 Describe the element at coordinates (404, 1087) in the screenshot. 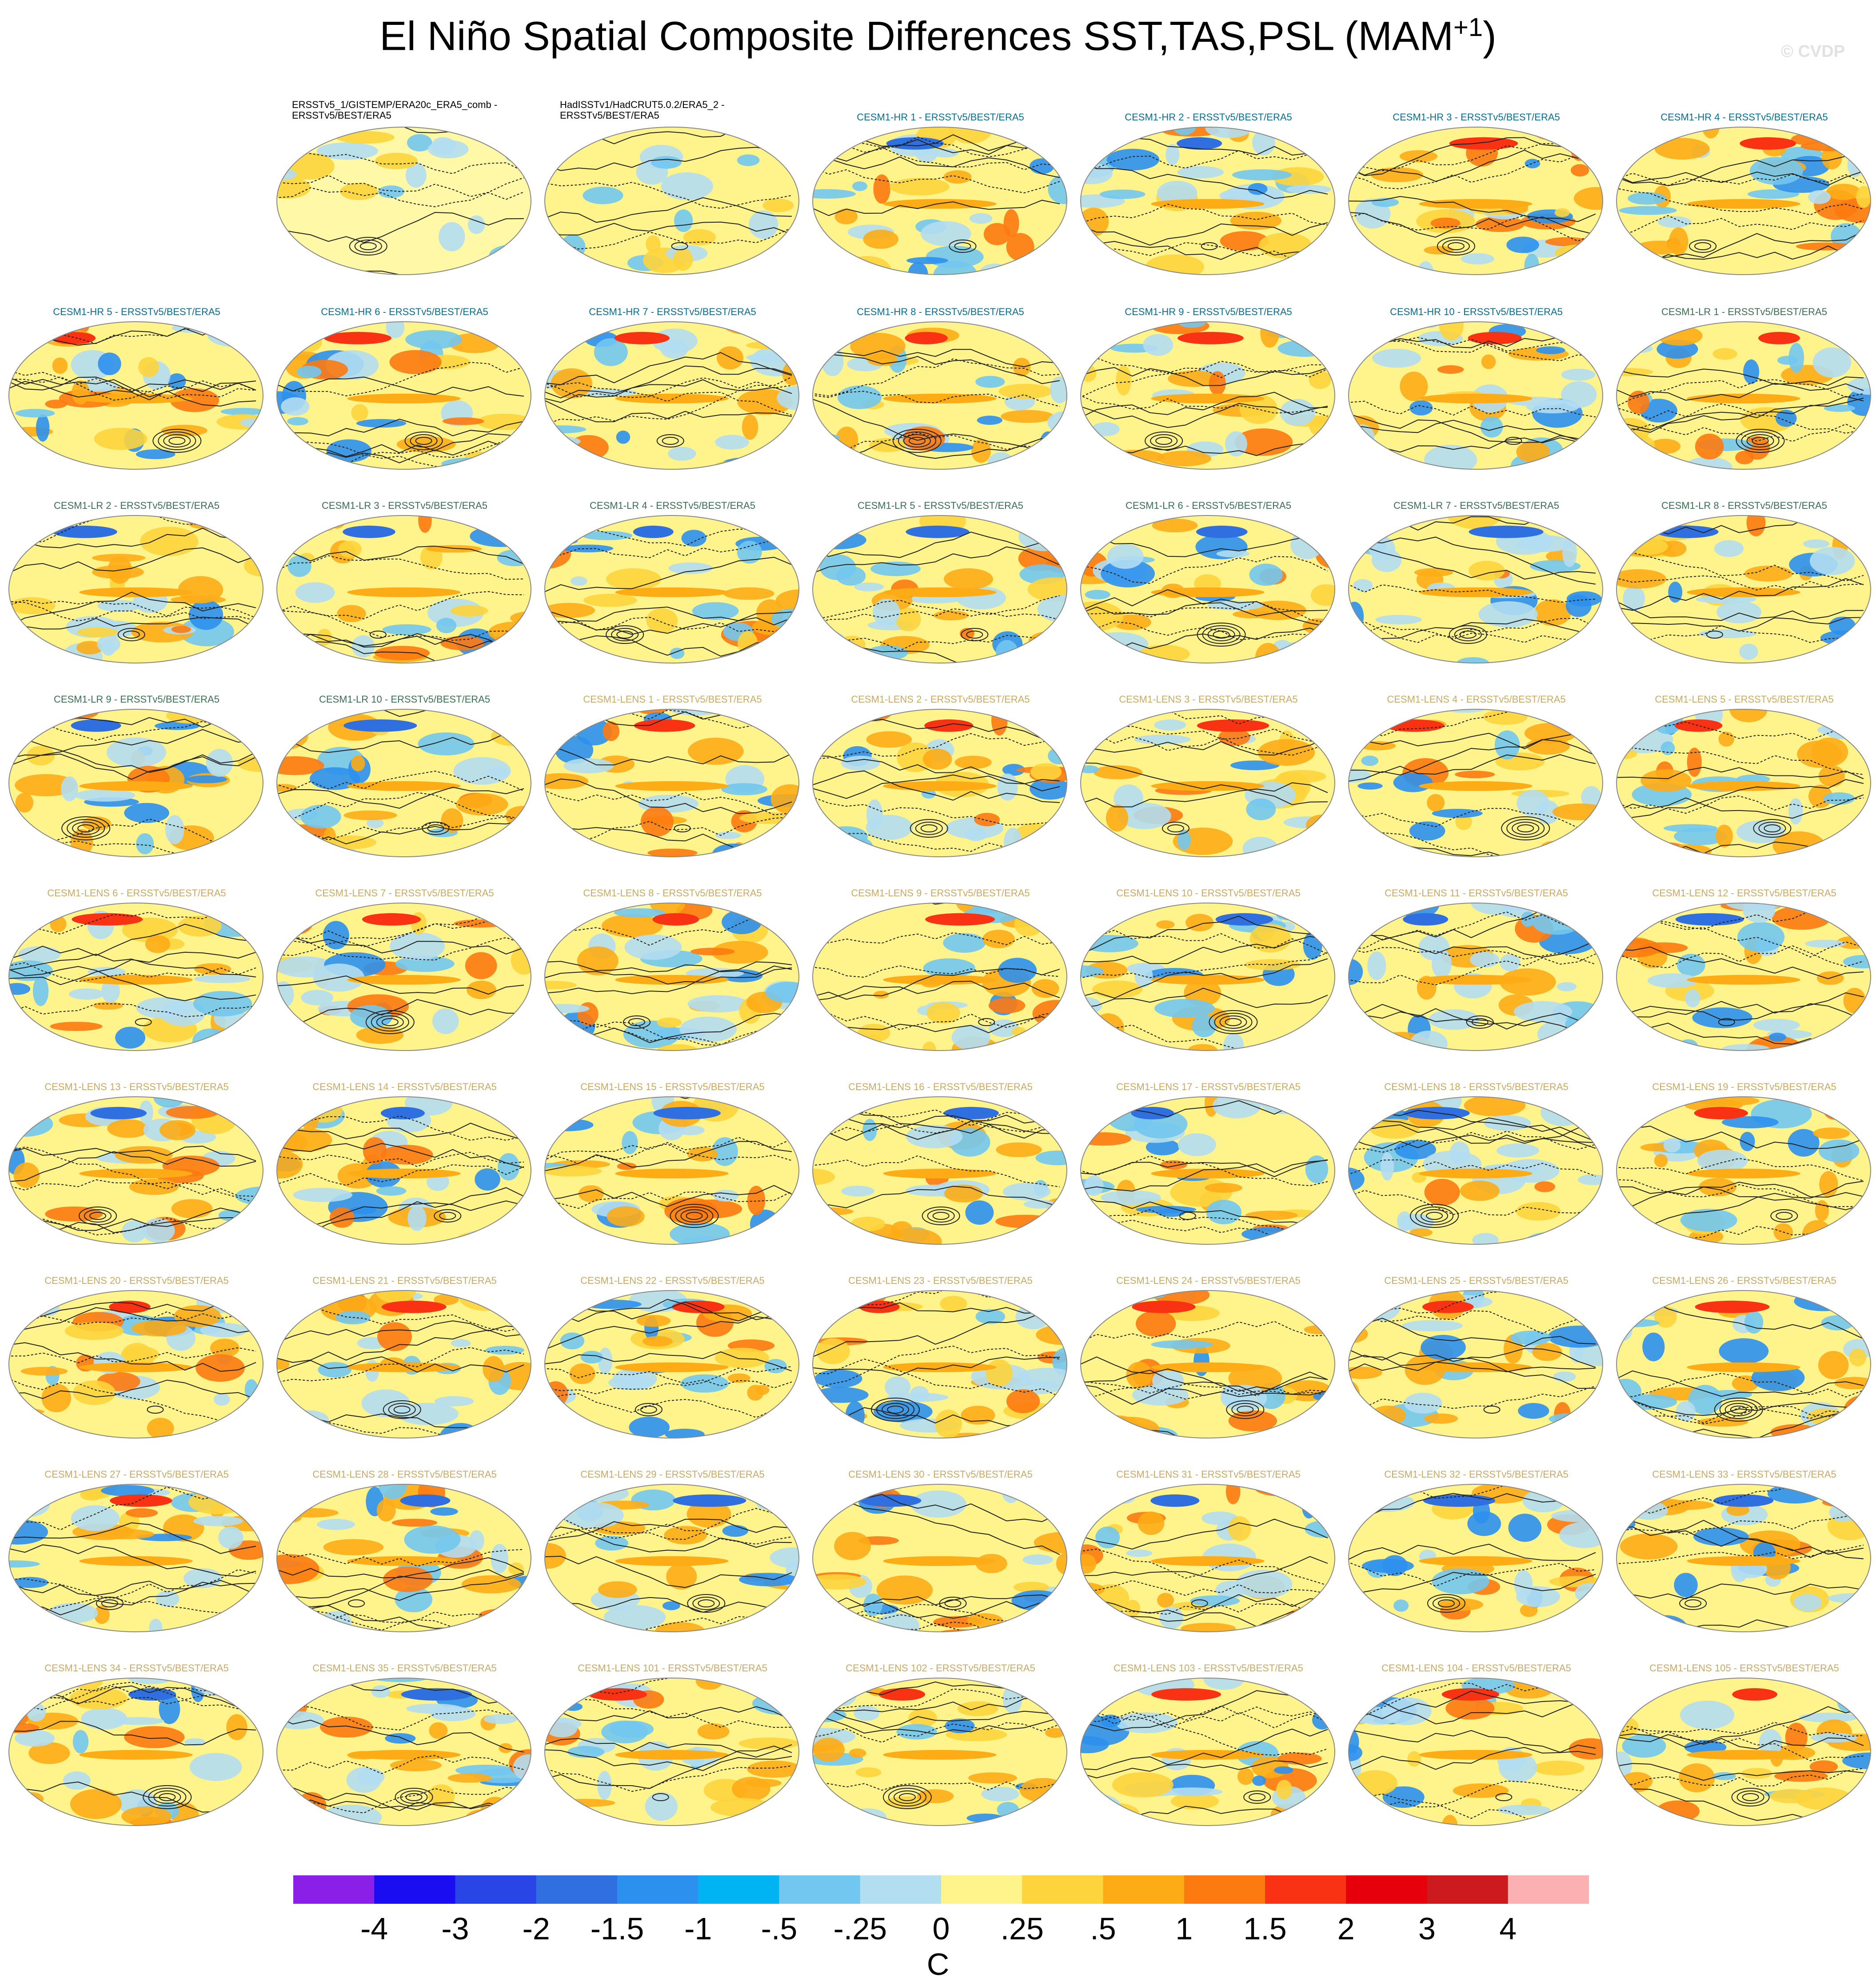

I see `panel-label: CESM1-LENS 14 - ERSSTv5/BEST/ERA5` at that location.